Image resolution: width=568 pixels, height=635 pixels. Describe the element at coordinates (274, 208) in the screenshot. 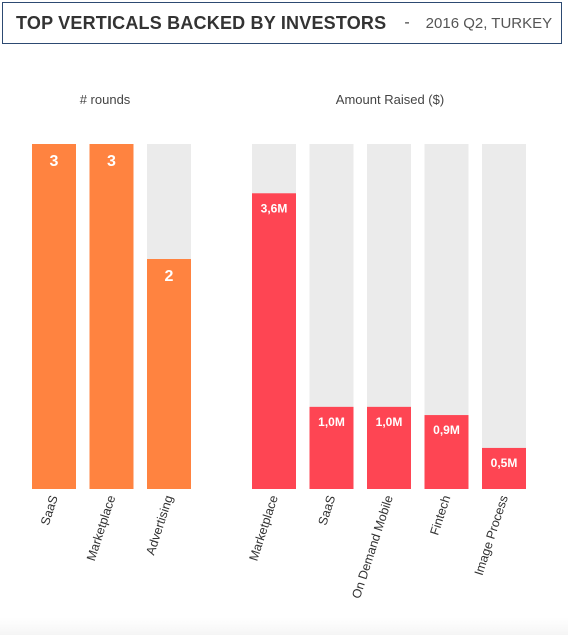

I see `data-label-marketplace: 3,6M` at that location.